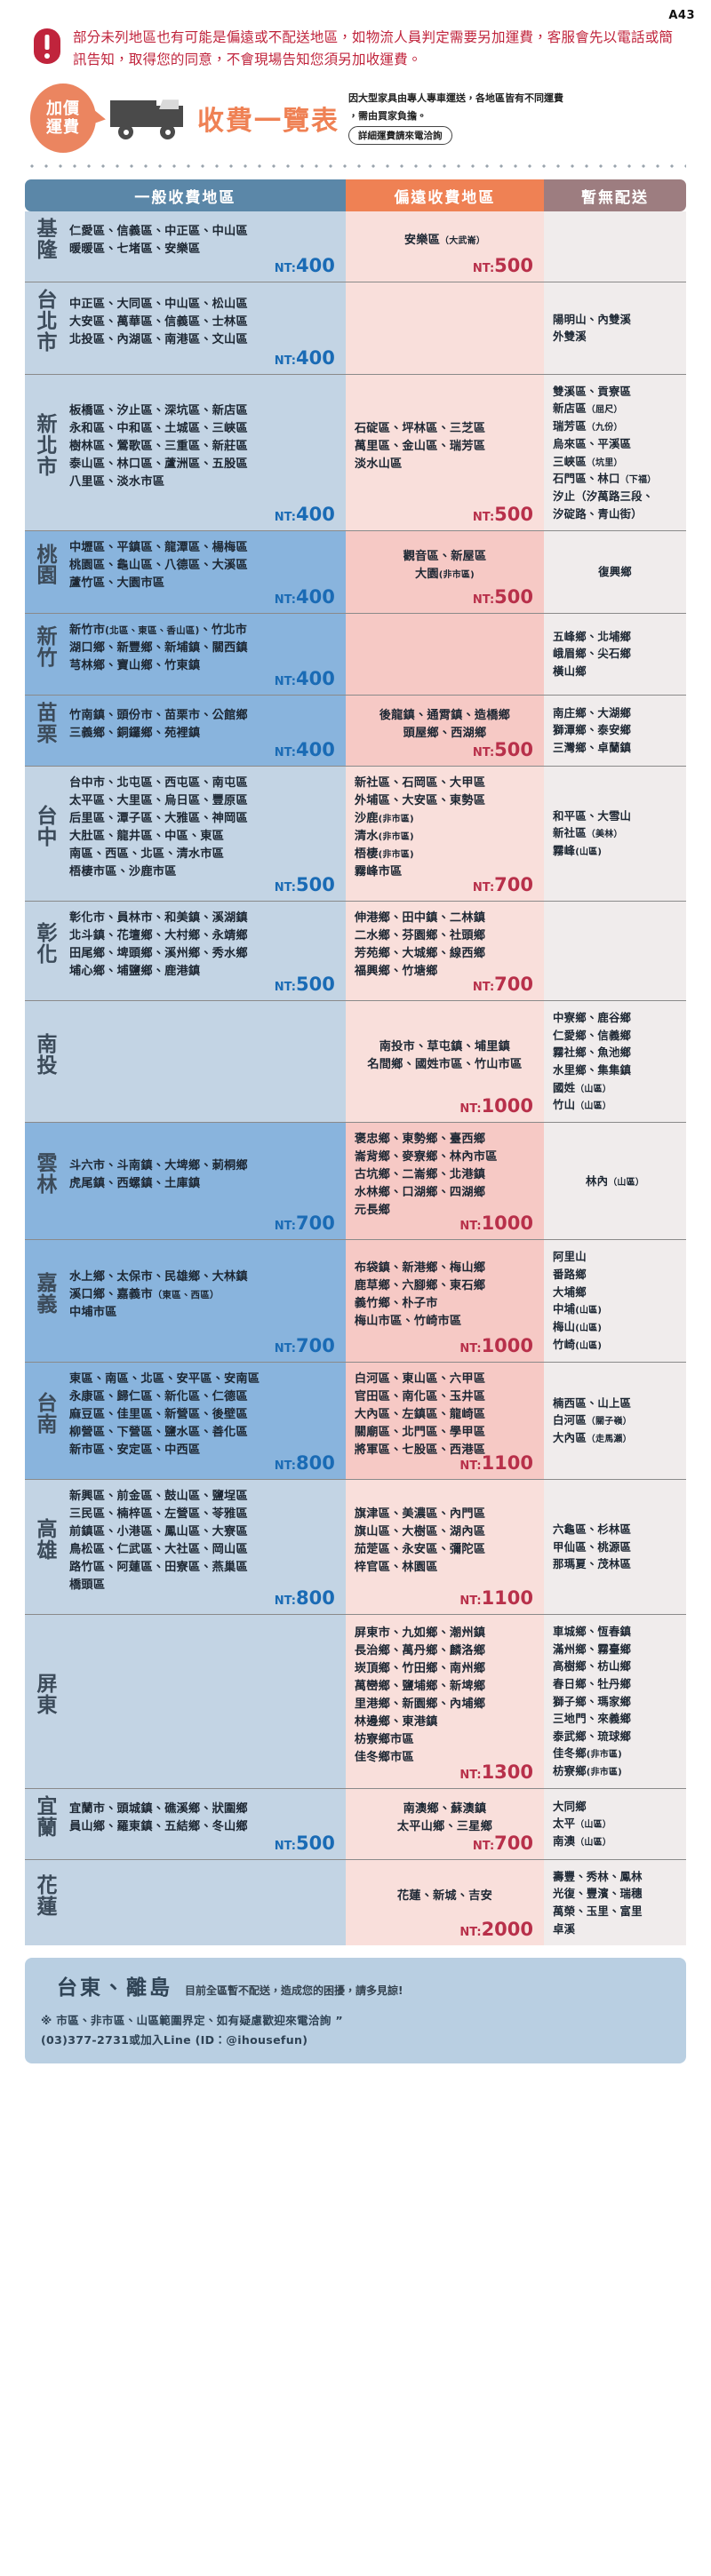 This screenshot has height=2576, width=711. Describe the element at coordinates (63, 128) in the screenshot. I see `bubble-line-2: 運費` at that location.